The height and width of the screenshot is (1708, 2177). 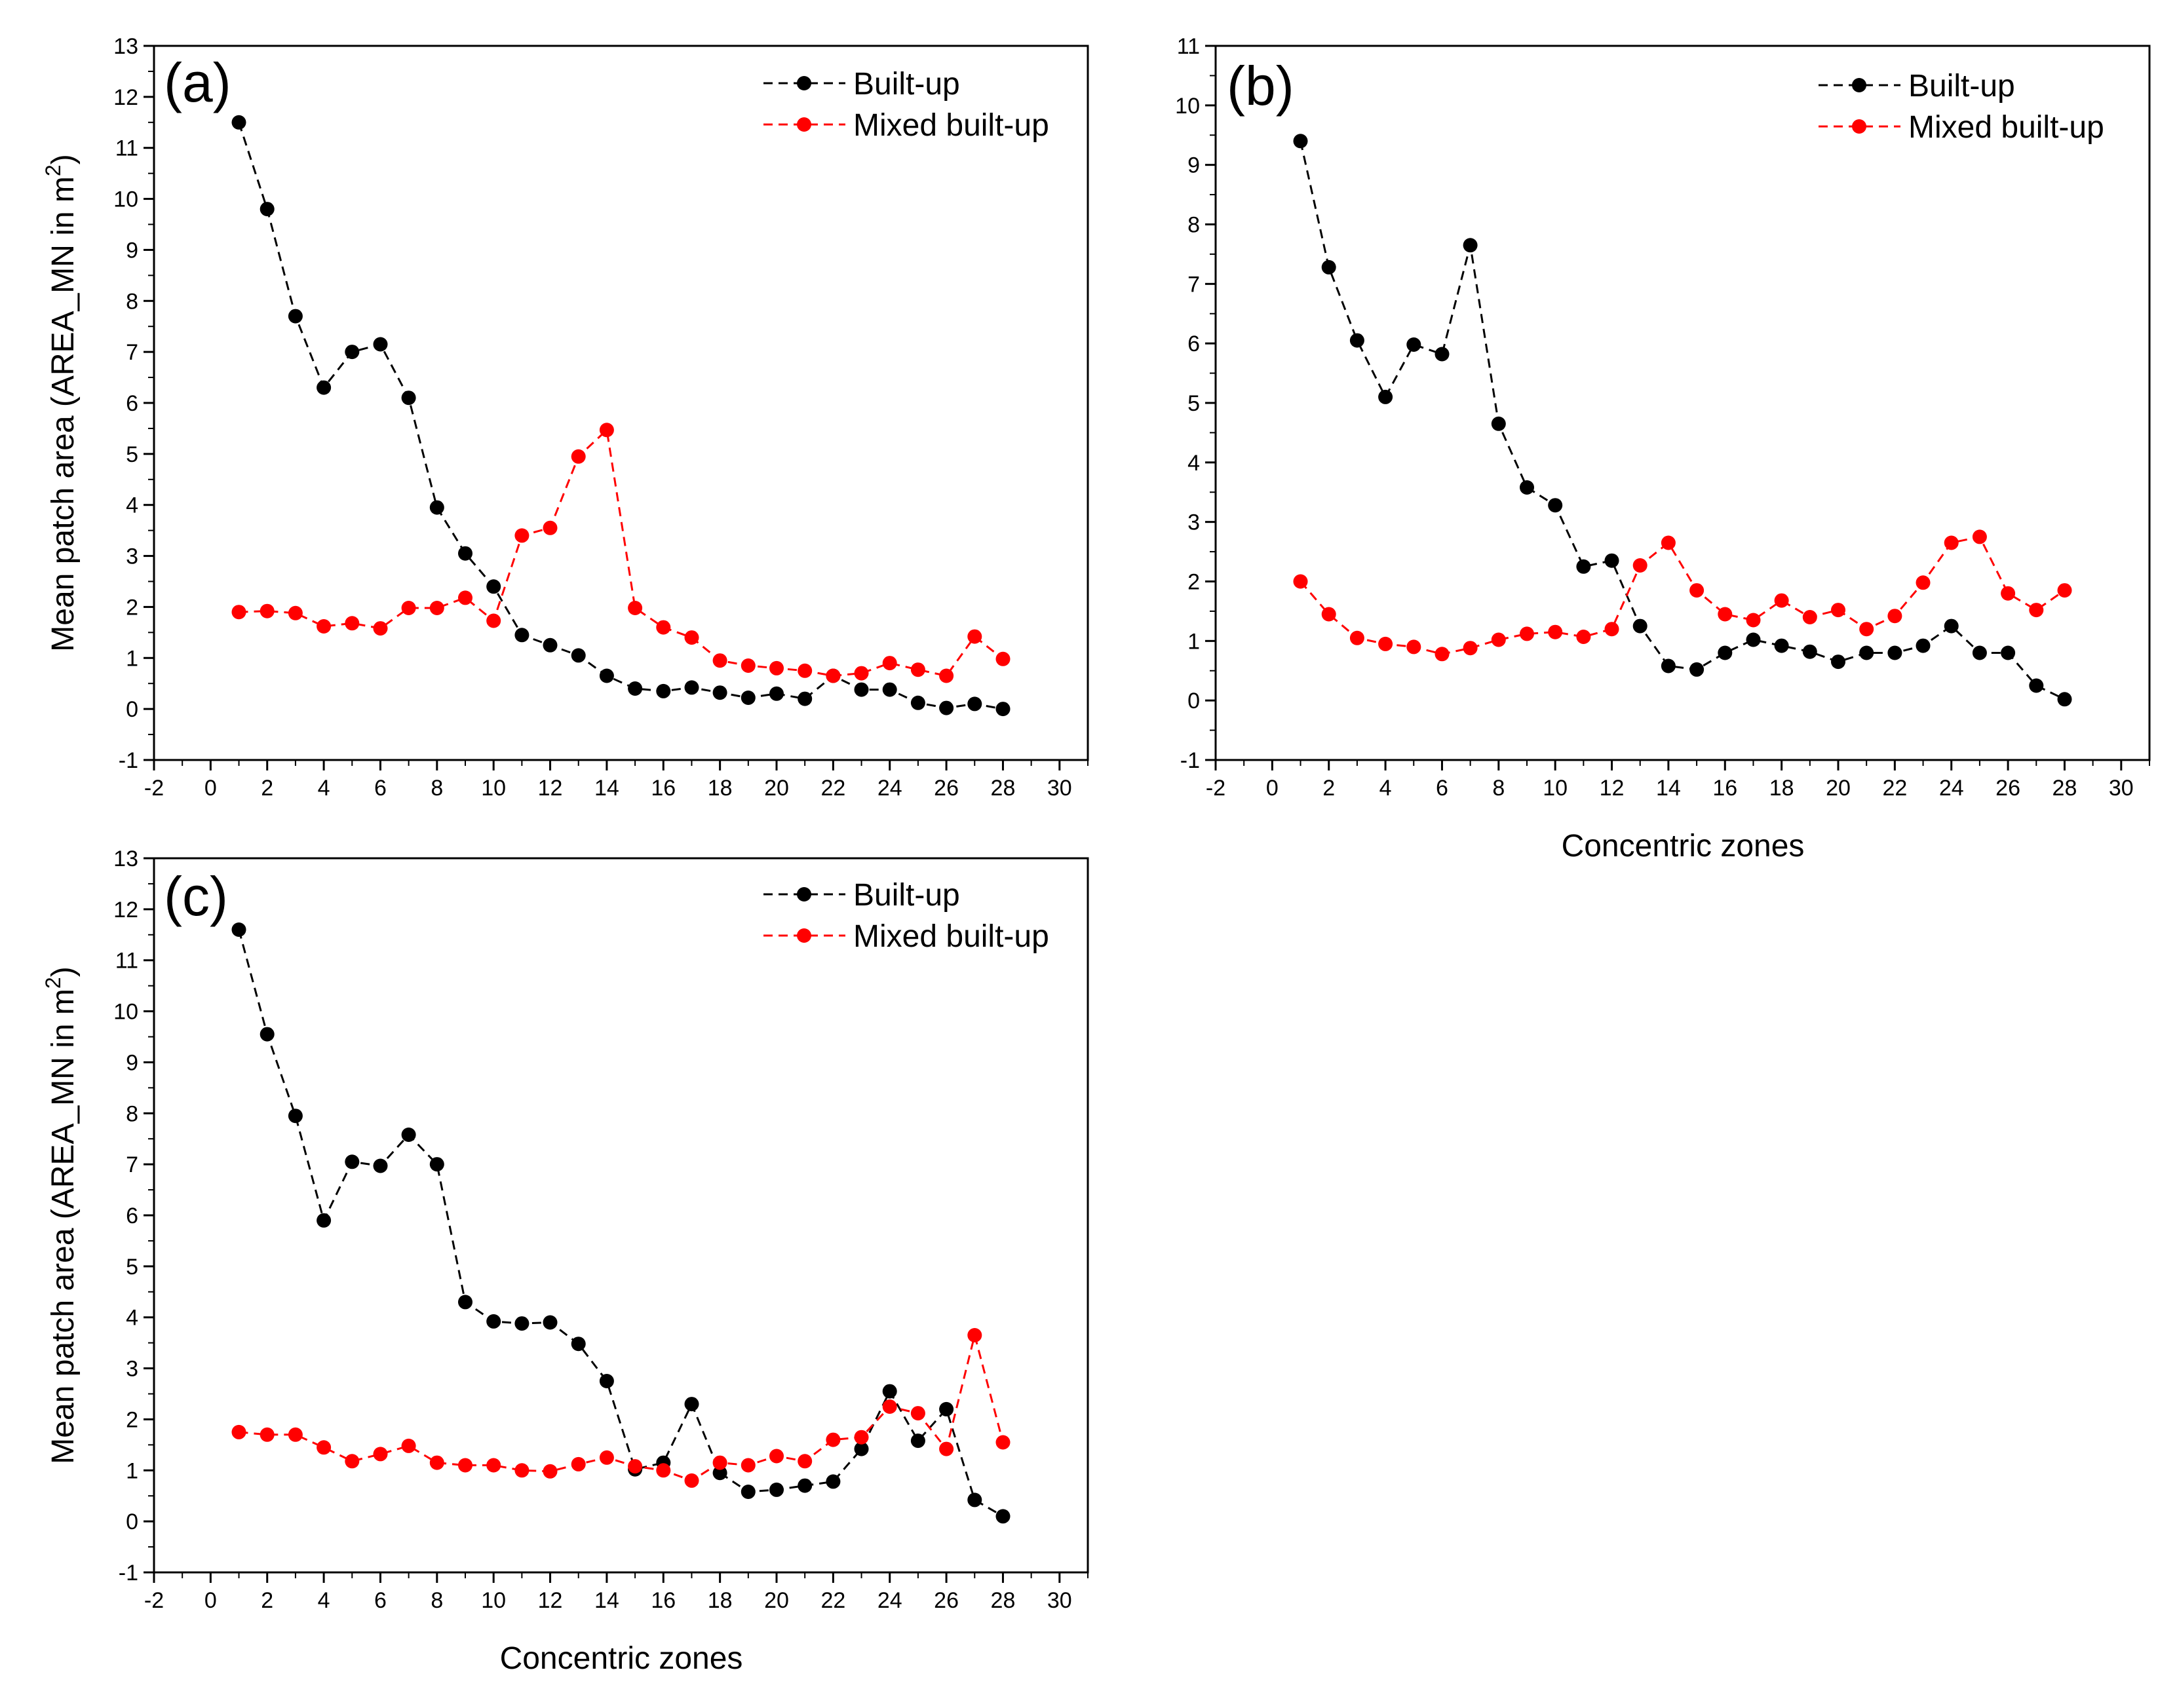 I want to click on y-tick-label: 4, so click(x=132, y=1318).